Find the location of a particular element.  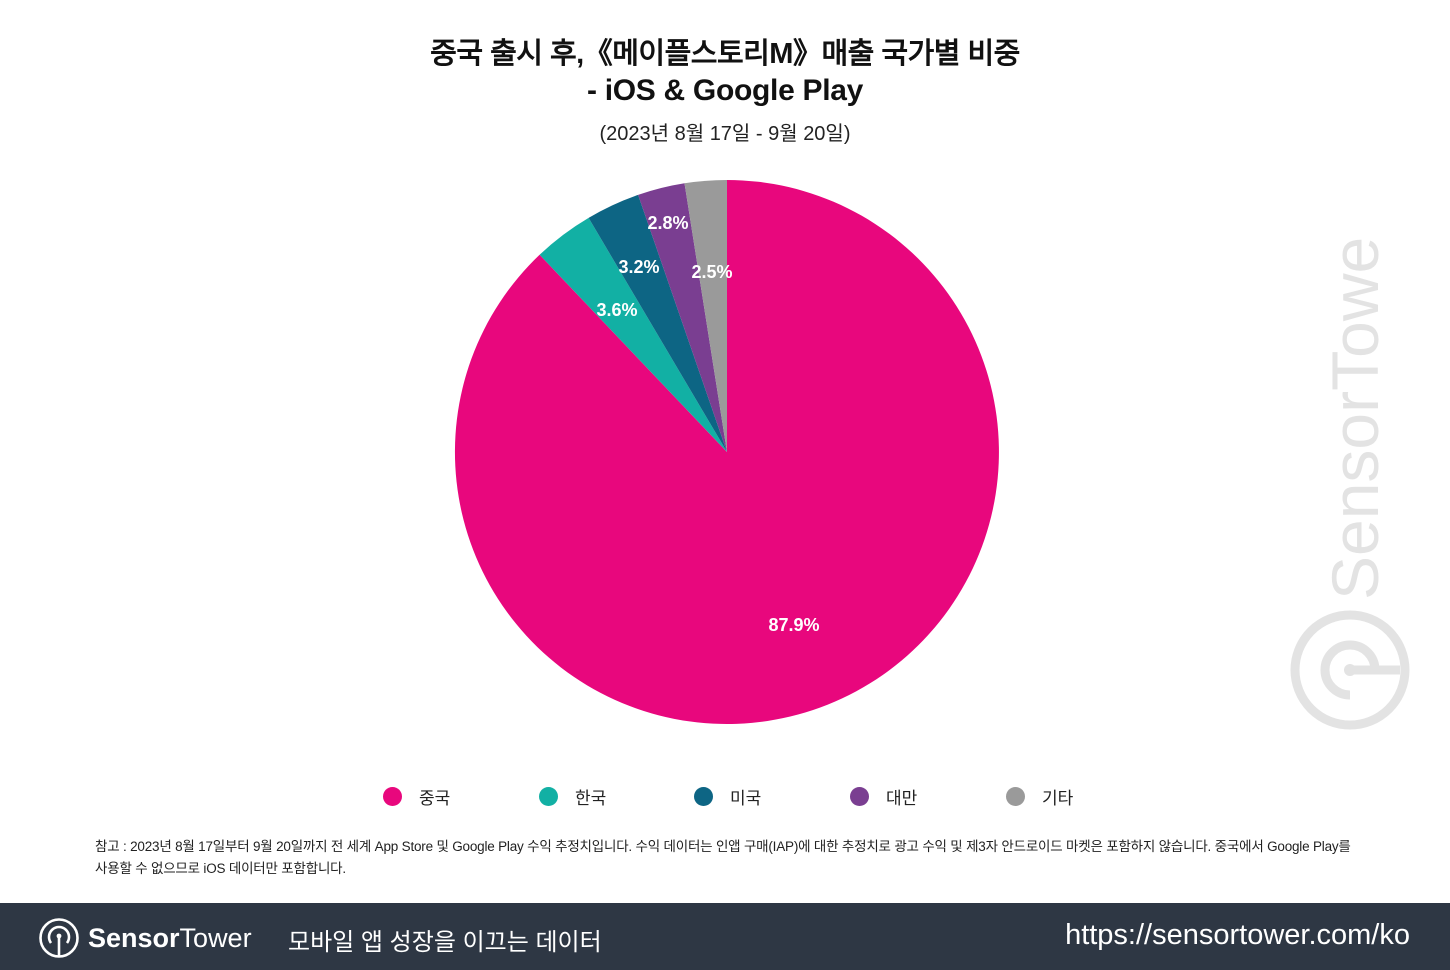

logo-text-light: Tower is located at coordinates (215, 937).